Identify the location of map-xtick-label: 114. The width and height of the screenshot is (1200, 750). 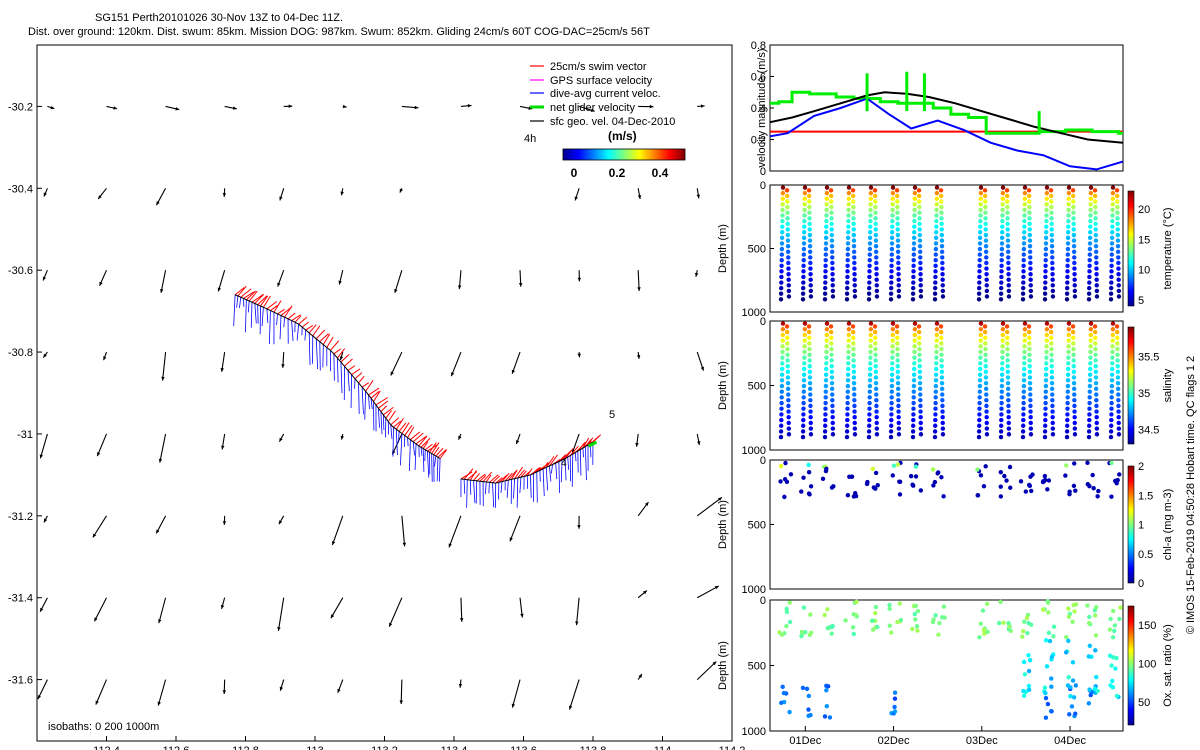
(663, 747).